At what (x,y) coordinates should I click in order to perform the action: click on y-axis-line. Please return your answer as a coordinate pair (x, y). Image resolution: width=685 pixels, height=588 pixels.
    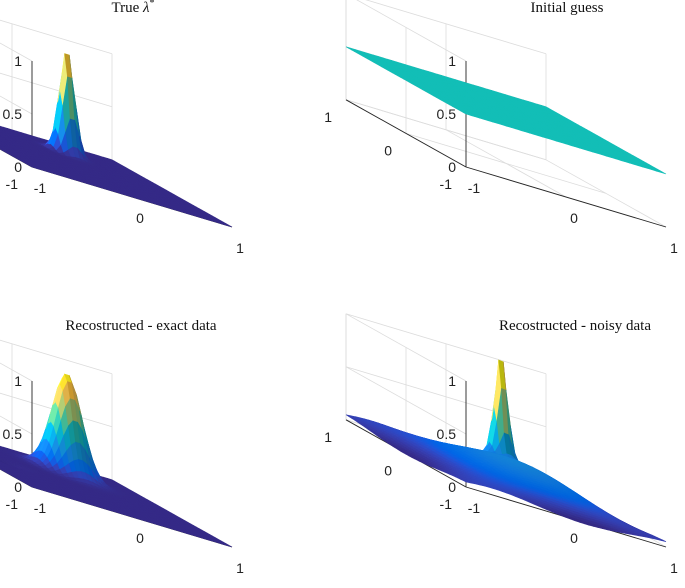
    Looking at the image, I should click on (406, 133).